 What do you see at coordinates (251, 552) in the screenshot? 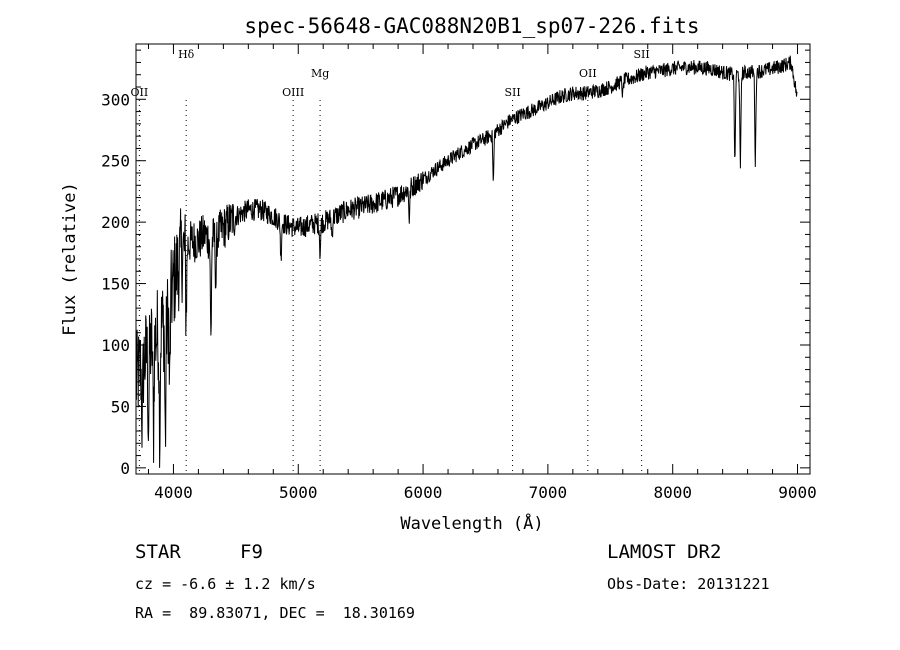
I see `spectral-subclass: F9` at bounding box center [251, 552].